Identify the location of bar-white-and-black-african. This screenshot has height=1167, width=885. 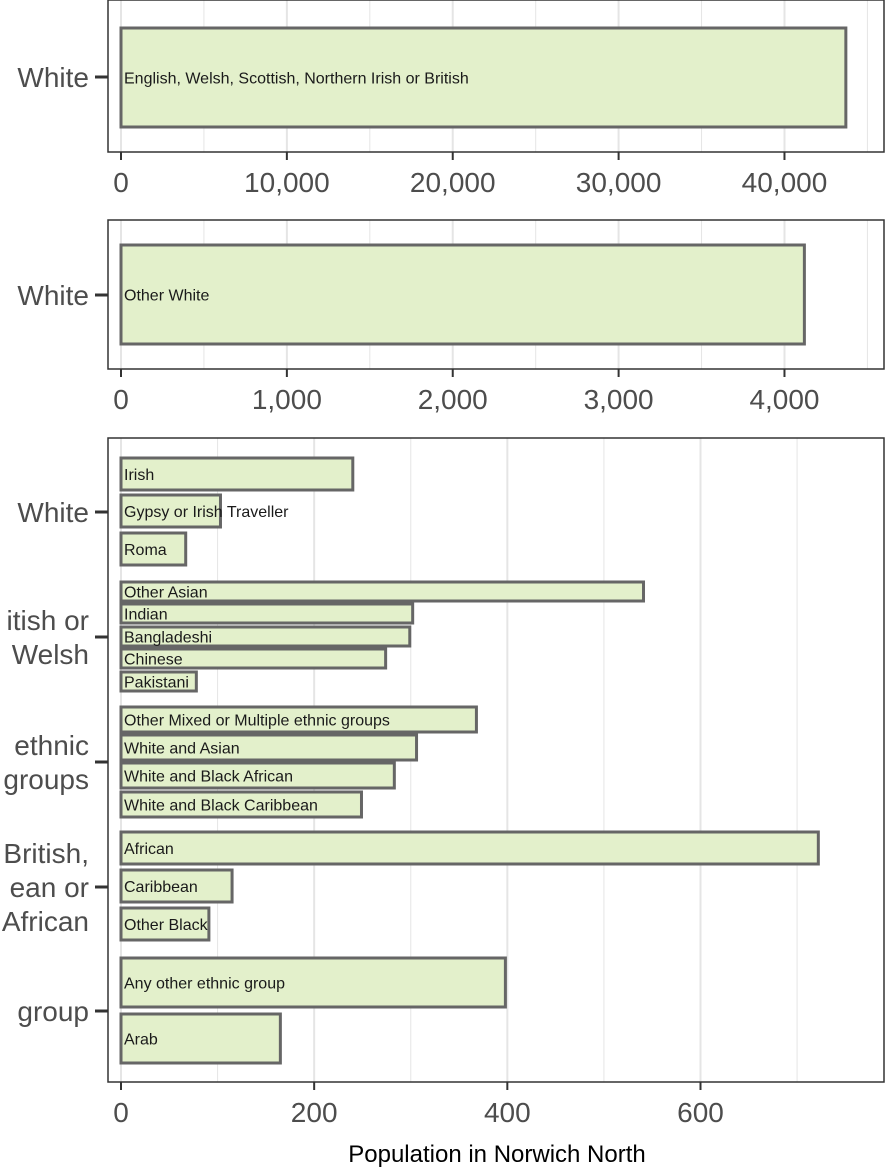
(257, 775).